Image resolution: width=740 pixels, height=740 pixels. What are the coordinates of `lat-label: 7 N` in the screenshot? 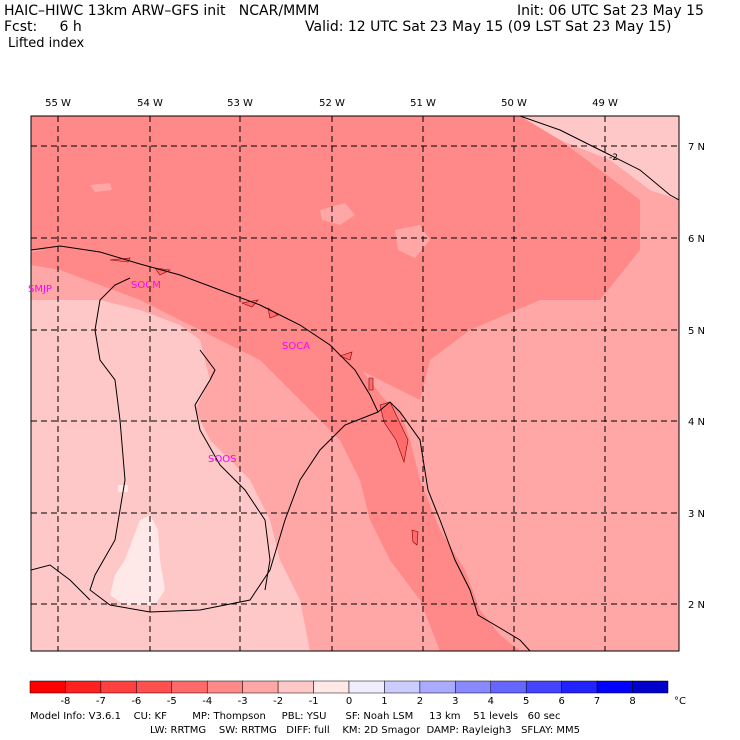 It's located at (696, 147).